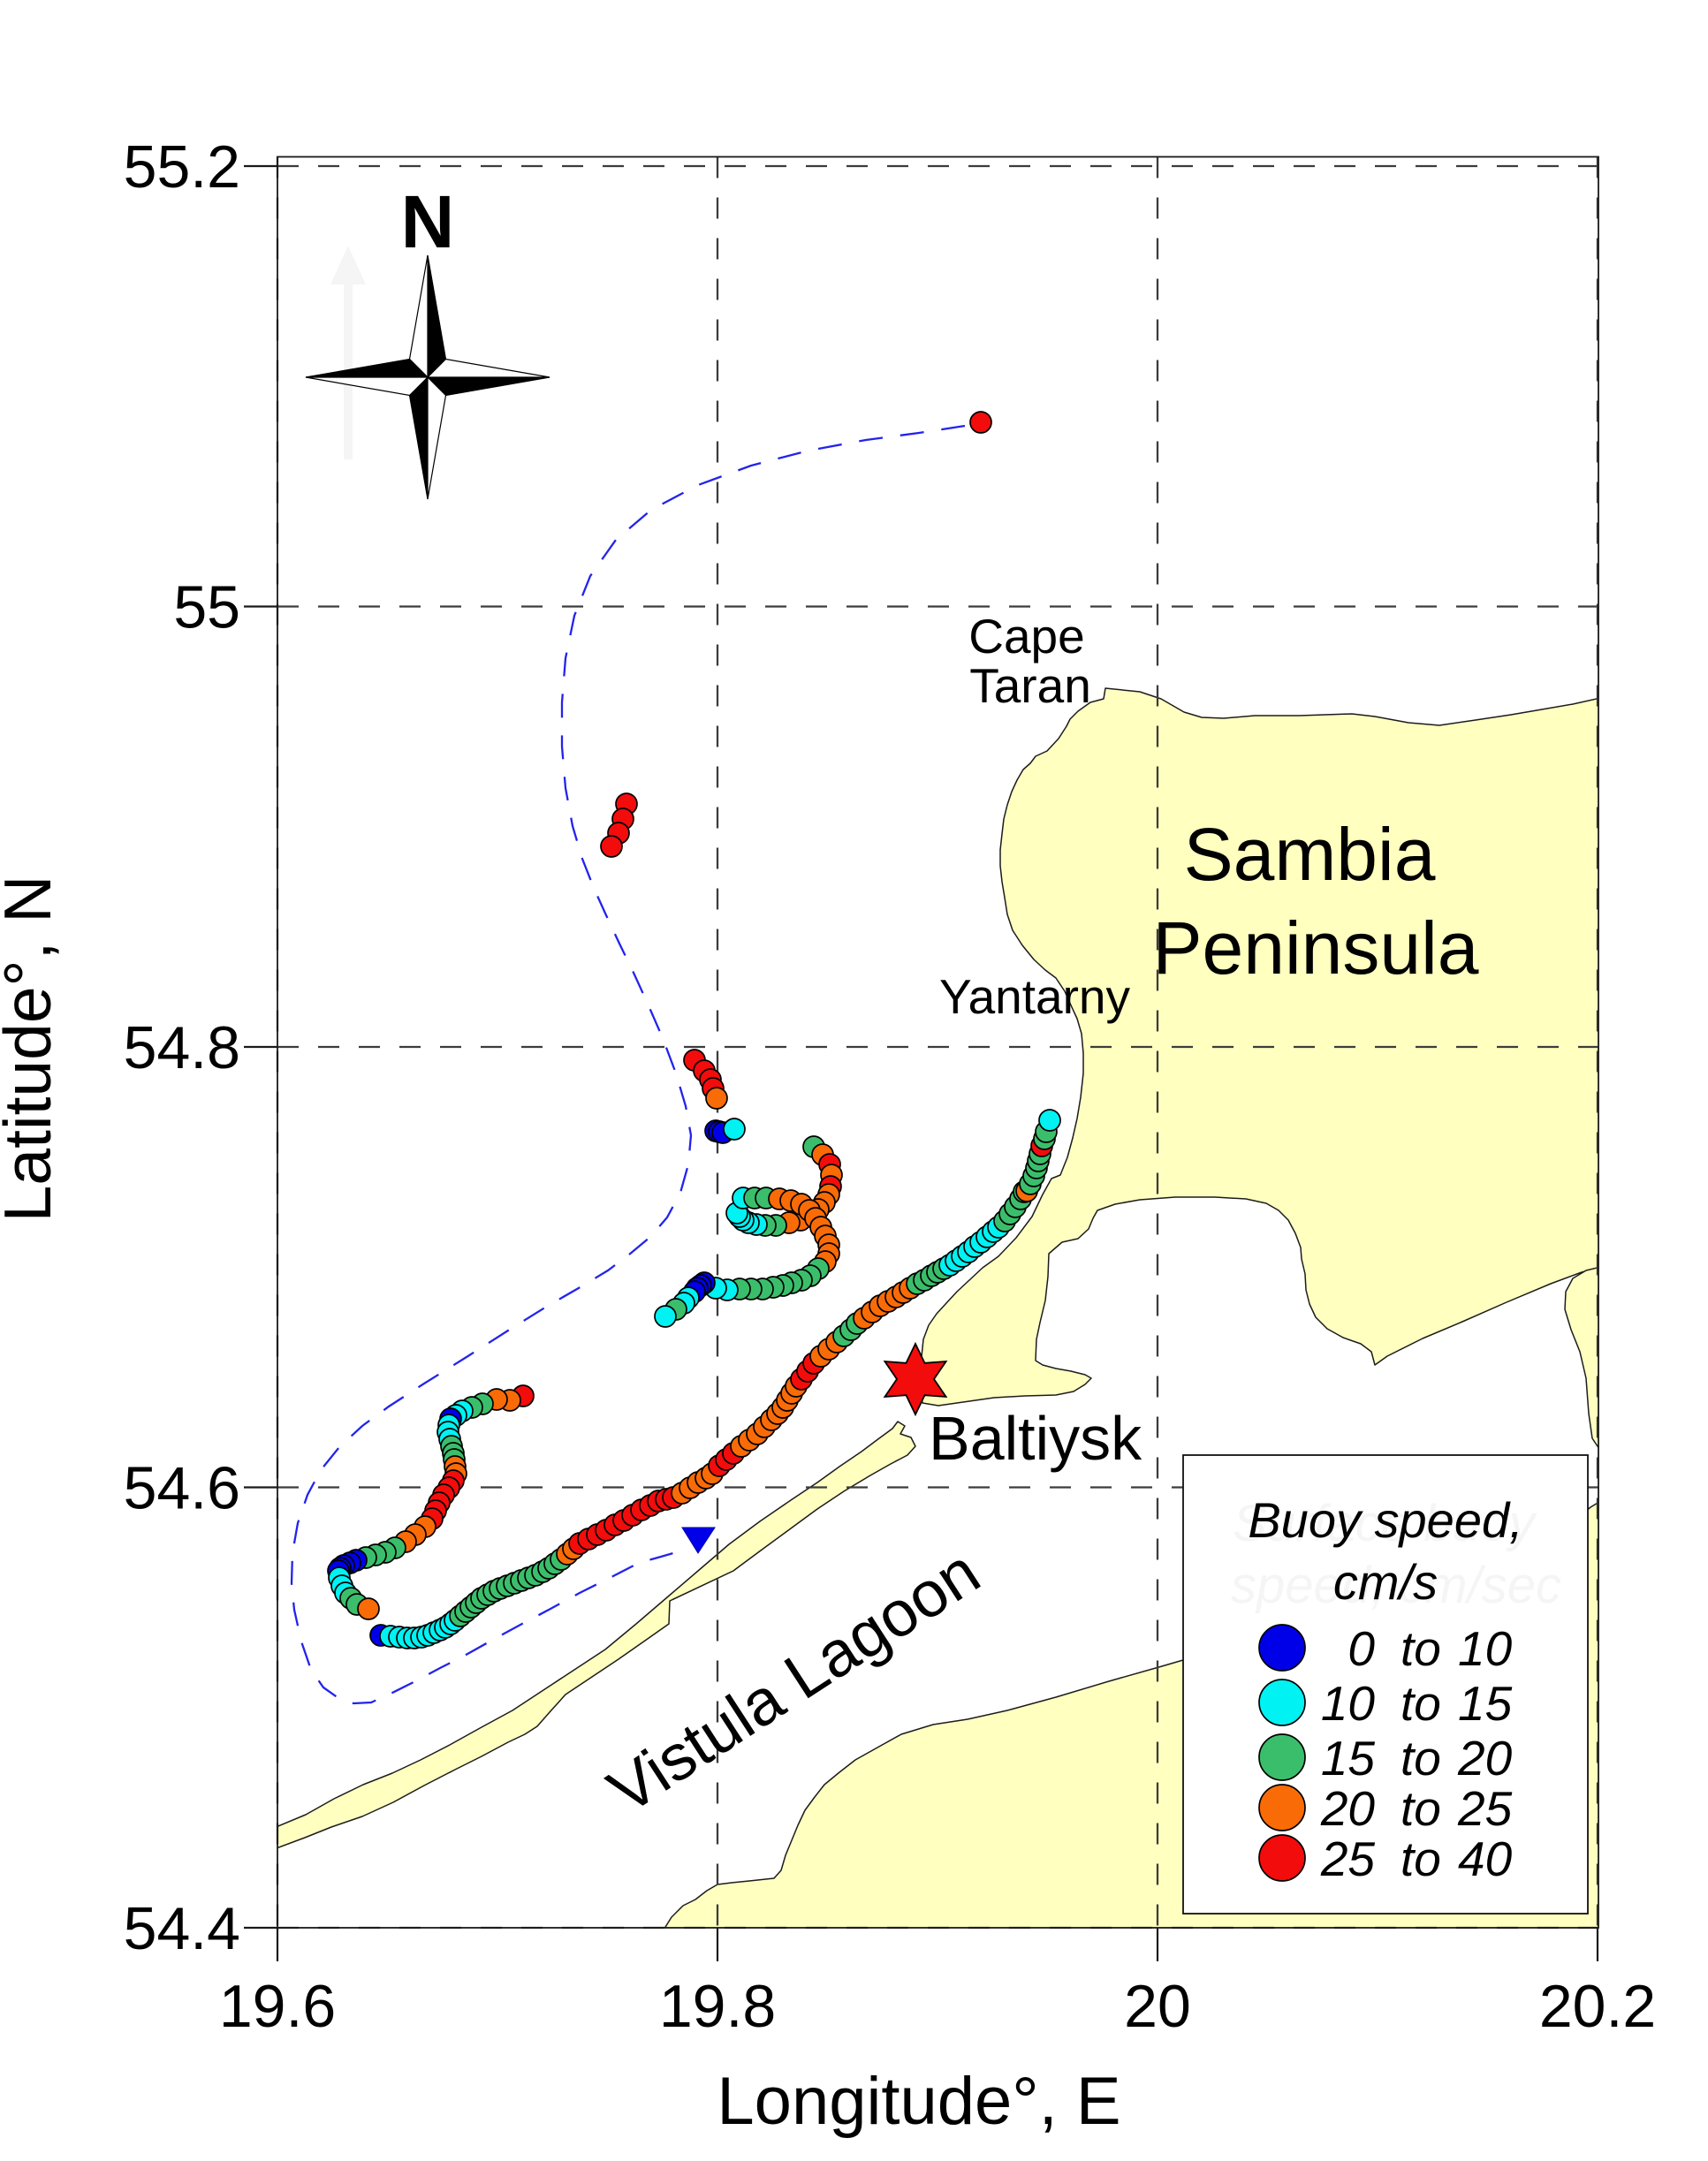  I want to click on svg-text: speed, cm/sec, so click(1396, 1585).